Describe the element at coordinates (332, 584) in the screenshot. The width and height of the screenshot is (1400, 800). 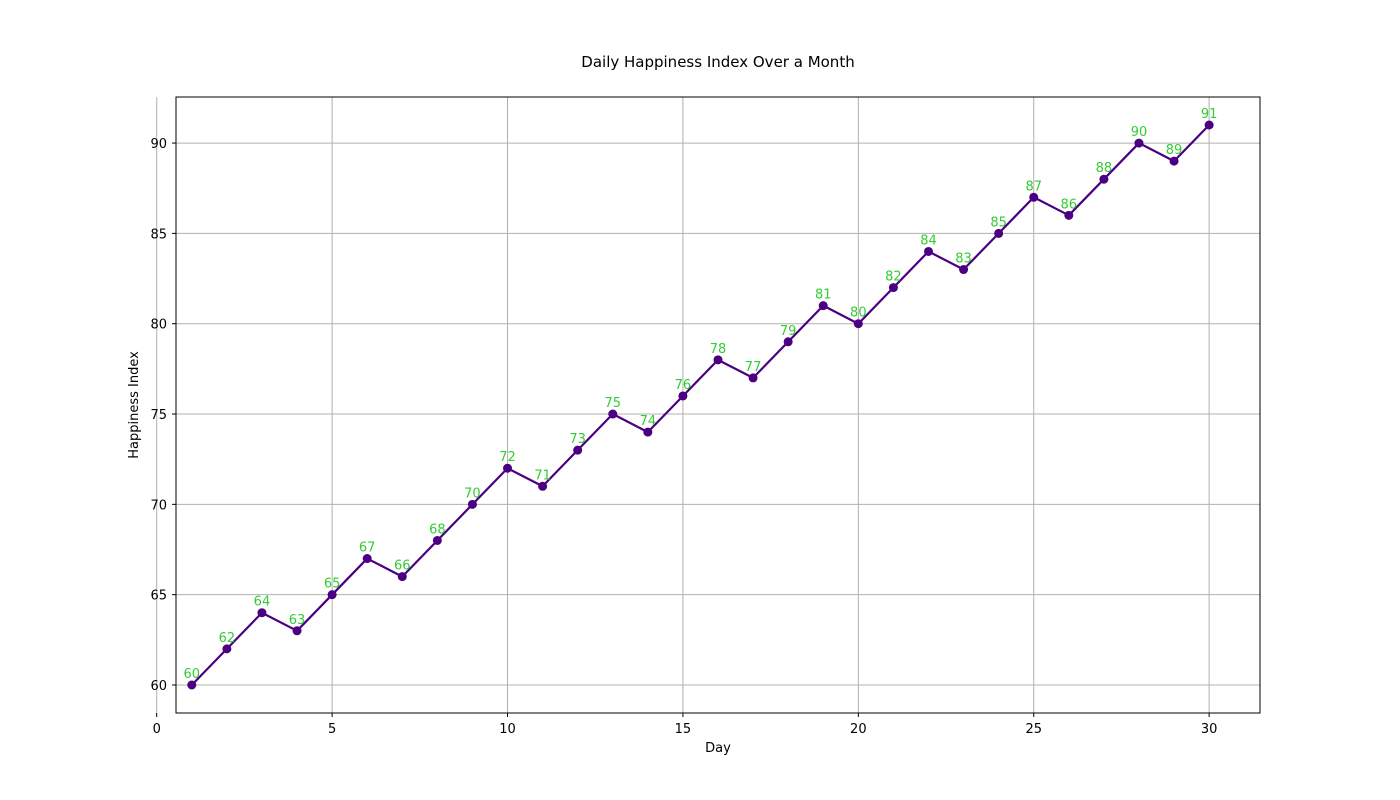
I see `data-label: 65` at that location.